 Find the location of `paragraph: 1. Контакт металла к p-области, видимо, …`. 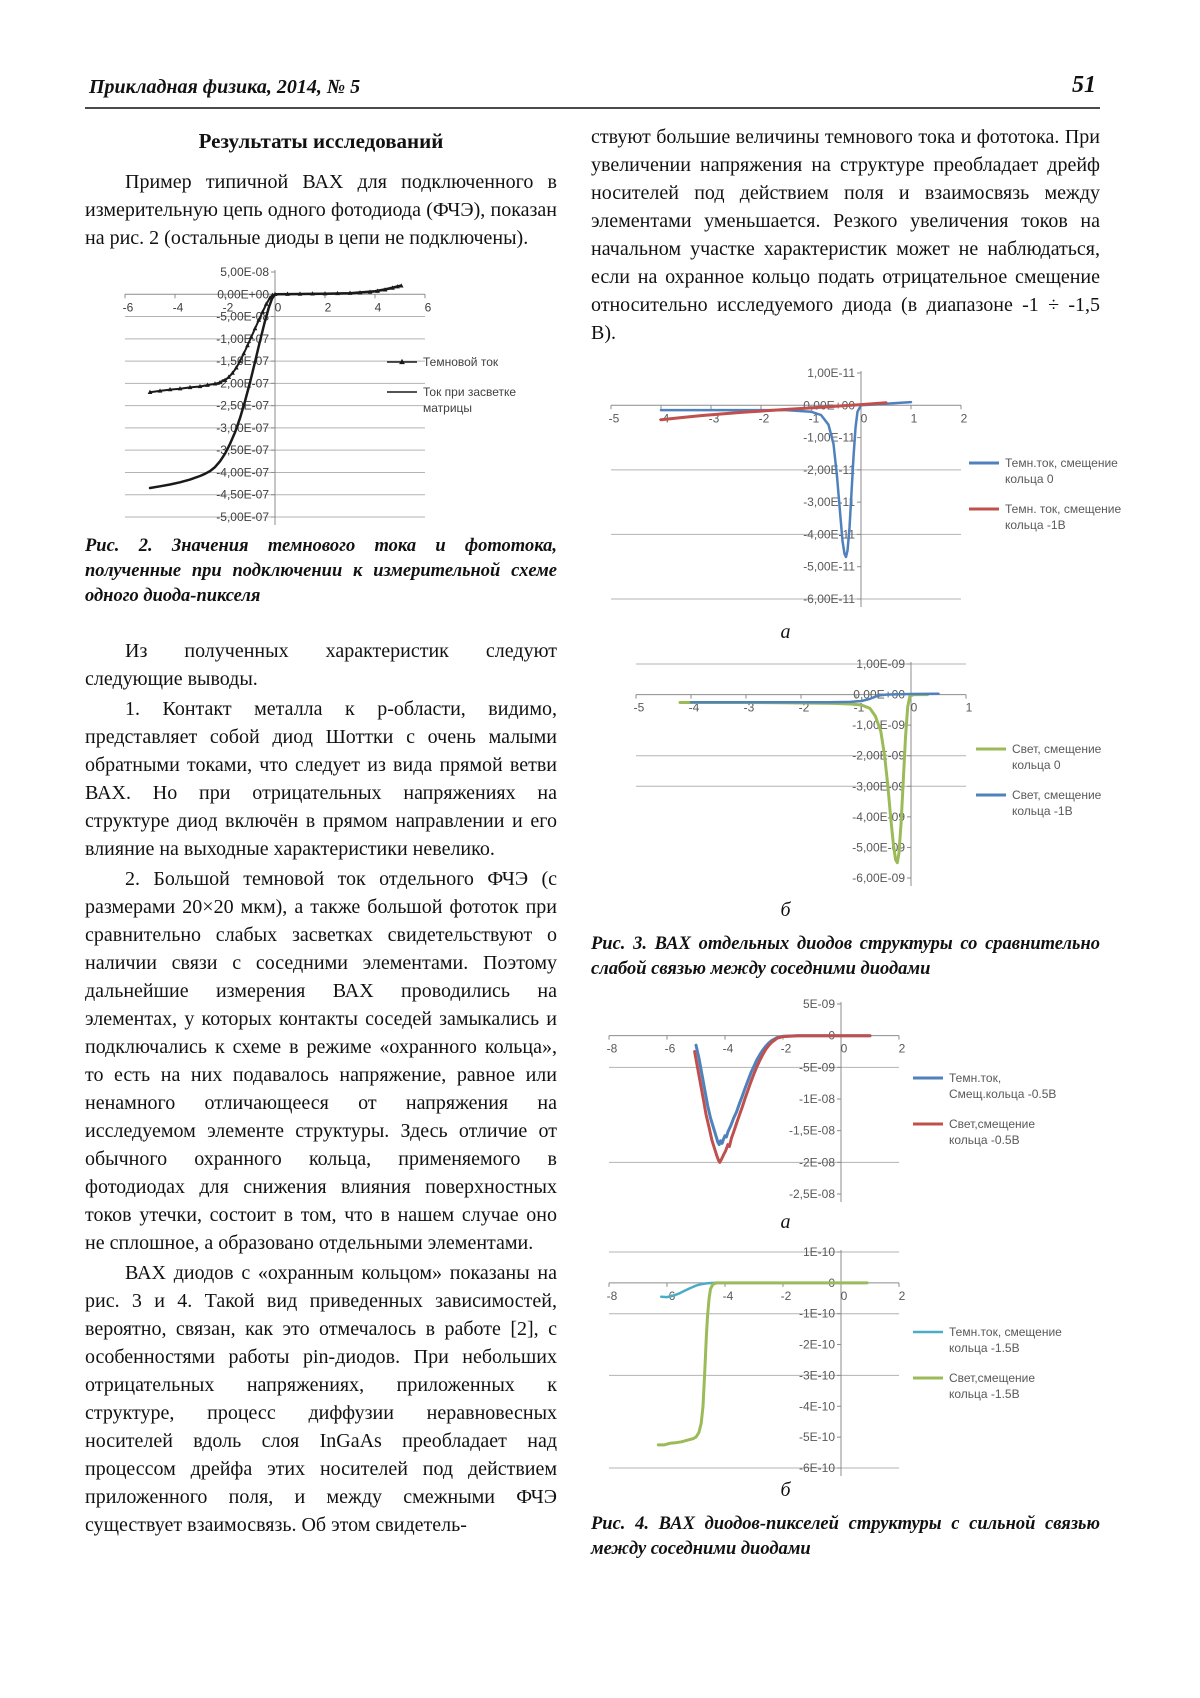

paragraph: 1. Контакт металла к p-области, видимо, … is located at coordinates (321, 779).